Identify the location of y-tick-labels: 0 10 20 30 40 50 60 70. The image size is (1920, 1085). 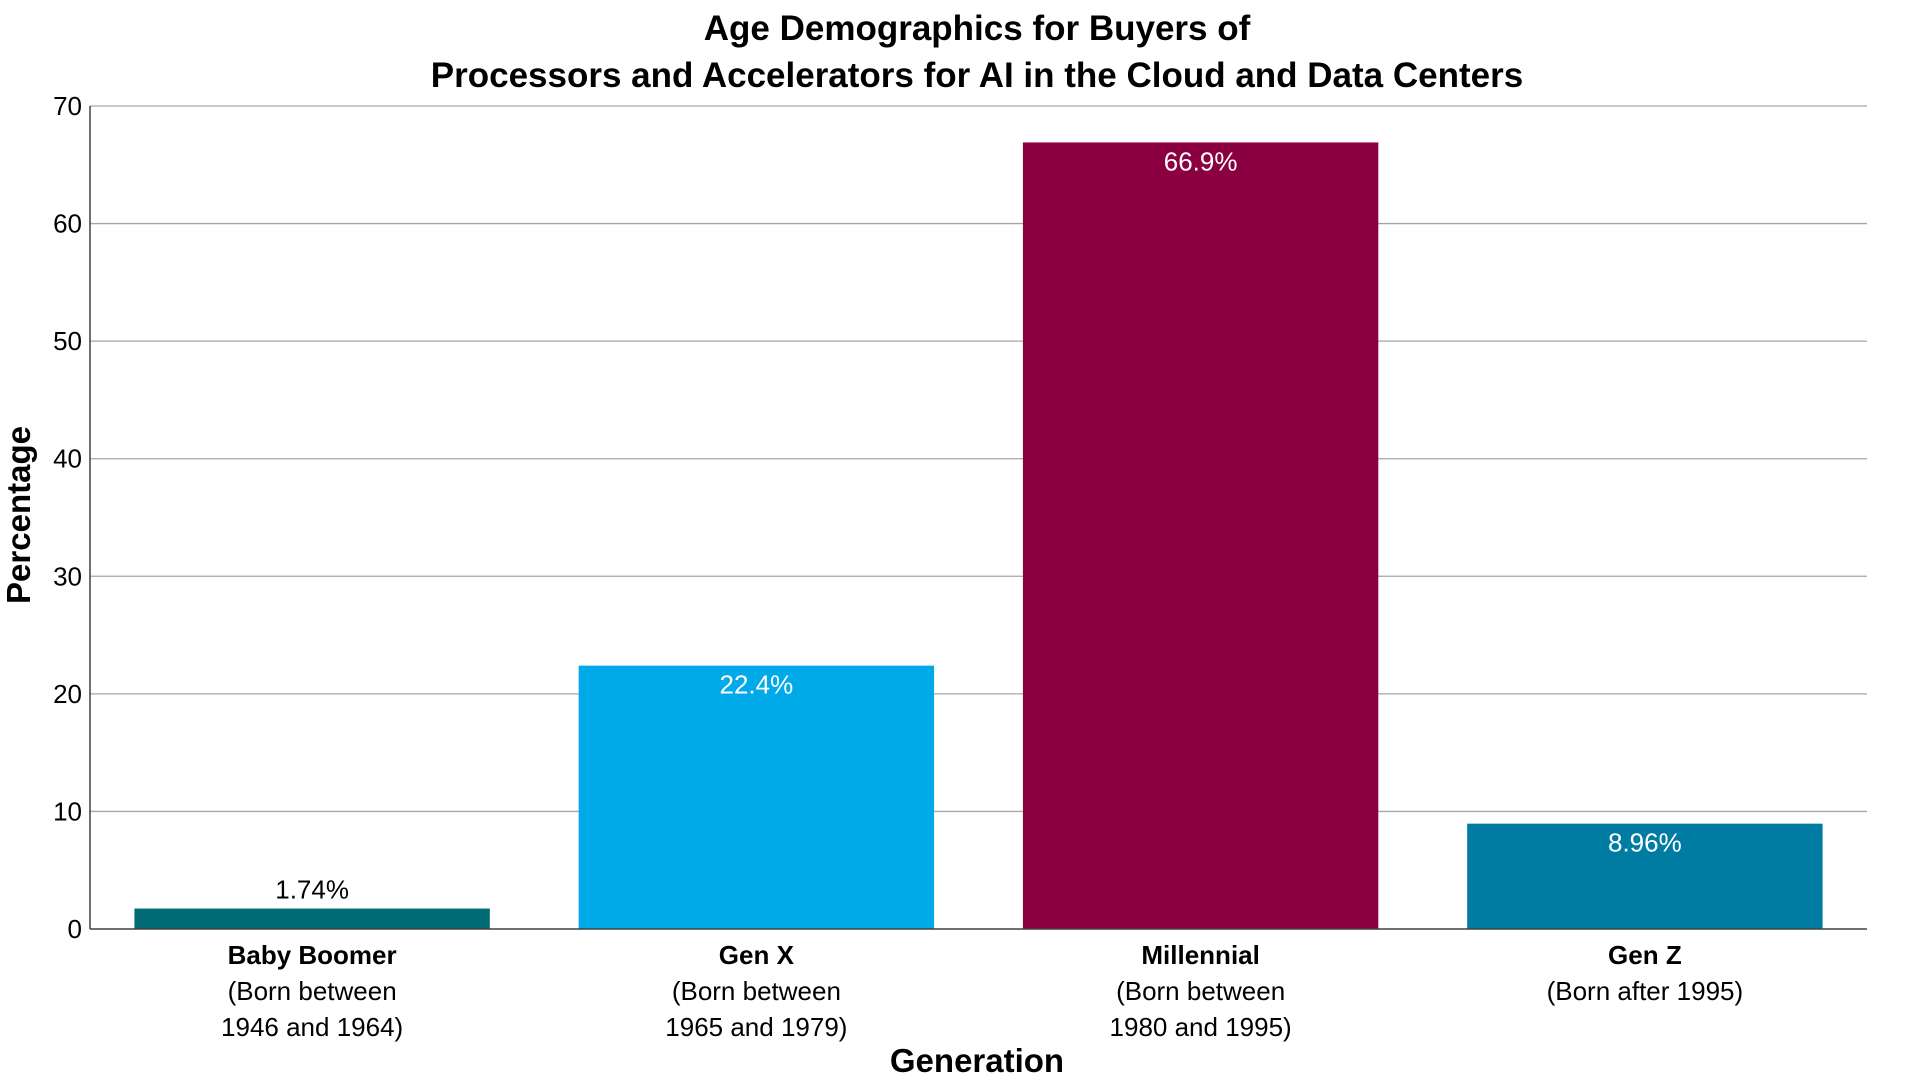
(67, 517).